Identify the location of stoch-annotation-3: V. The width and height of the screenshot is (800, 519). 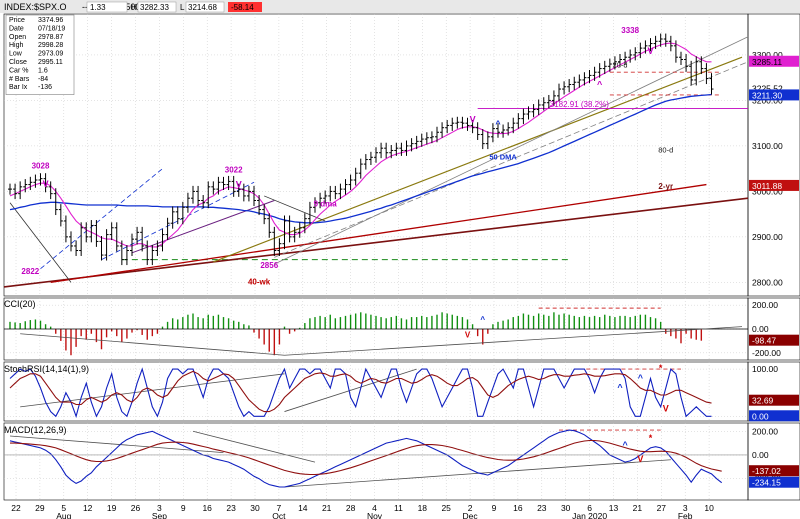
(666, 409).